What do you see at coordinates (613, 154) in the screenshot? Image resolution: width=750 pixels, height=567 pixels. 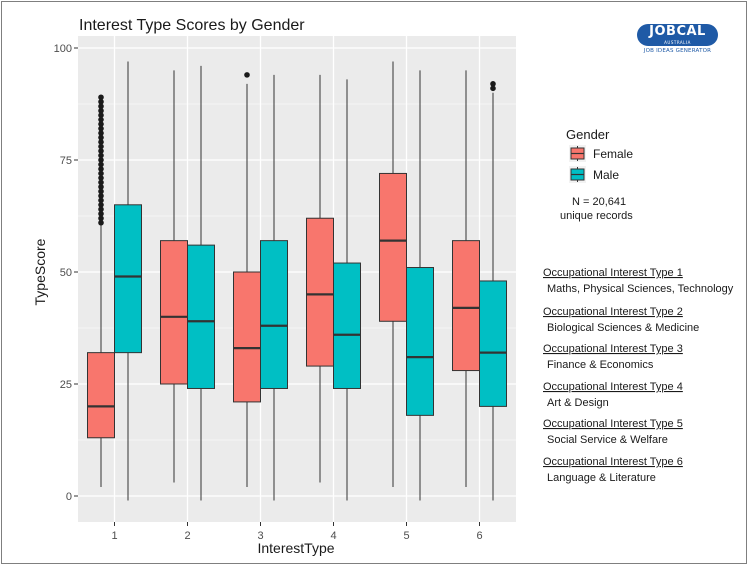 I see `legend-label-female: Female` at bounding box center [613, 154].